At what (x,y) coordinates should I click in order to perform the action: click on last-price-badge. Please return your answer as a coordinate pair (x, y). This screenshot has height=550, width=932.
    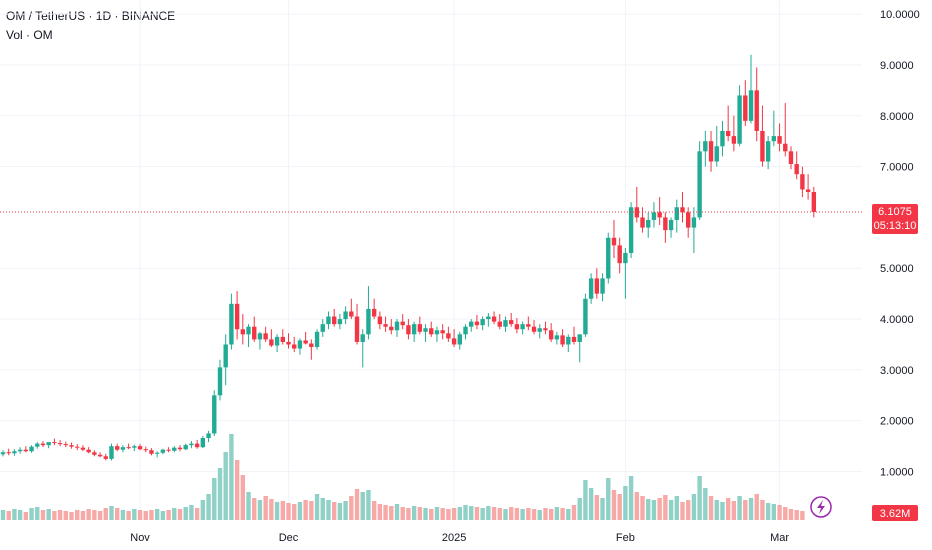
    Looking at the image, I should click on (895, 218).